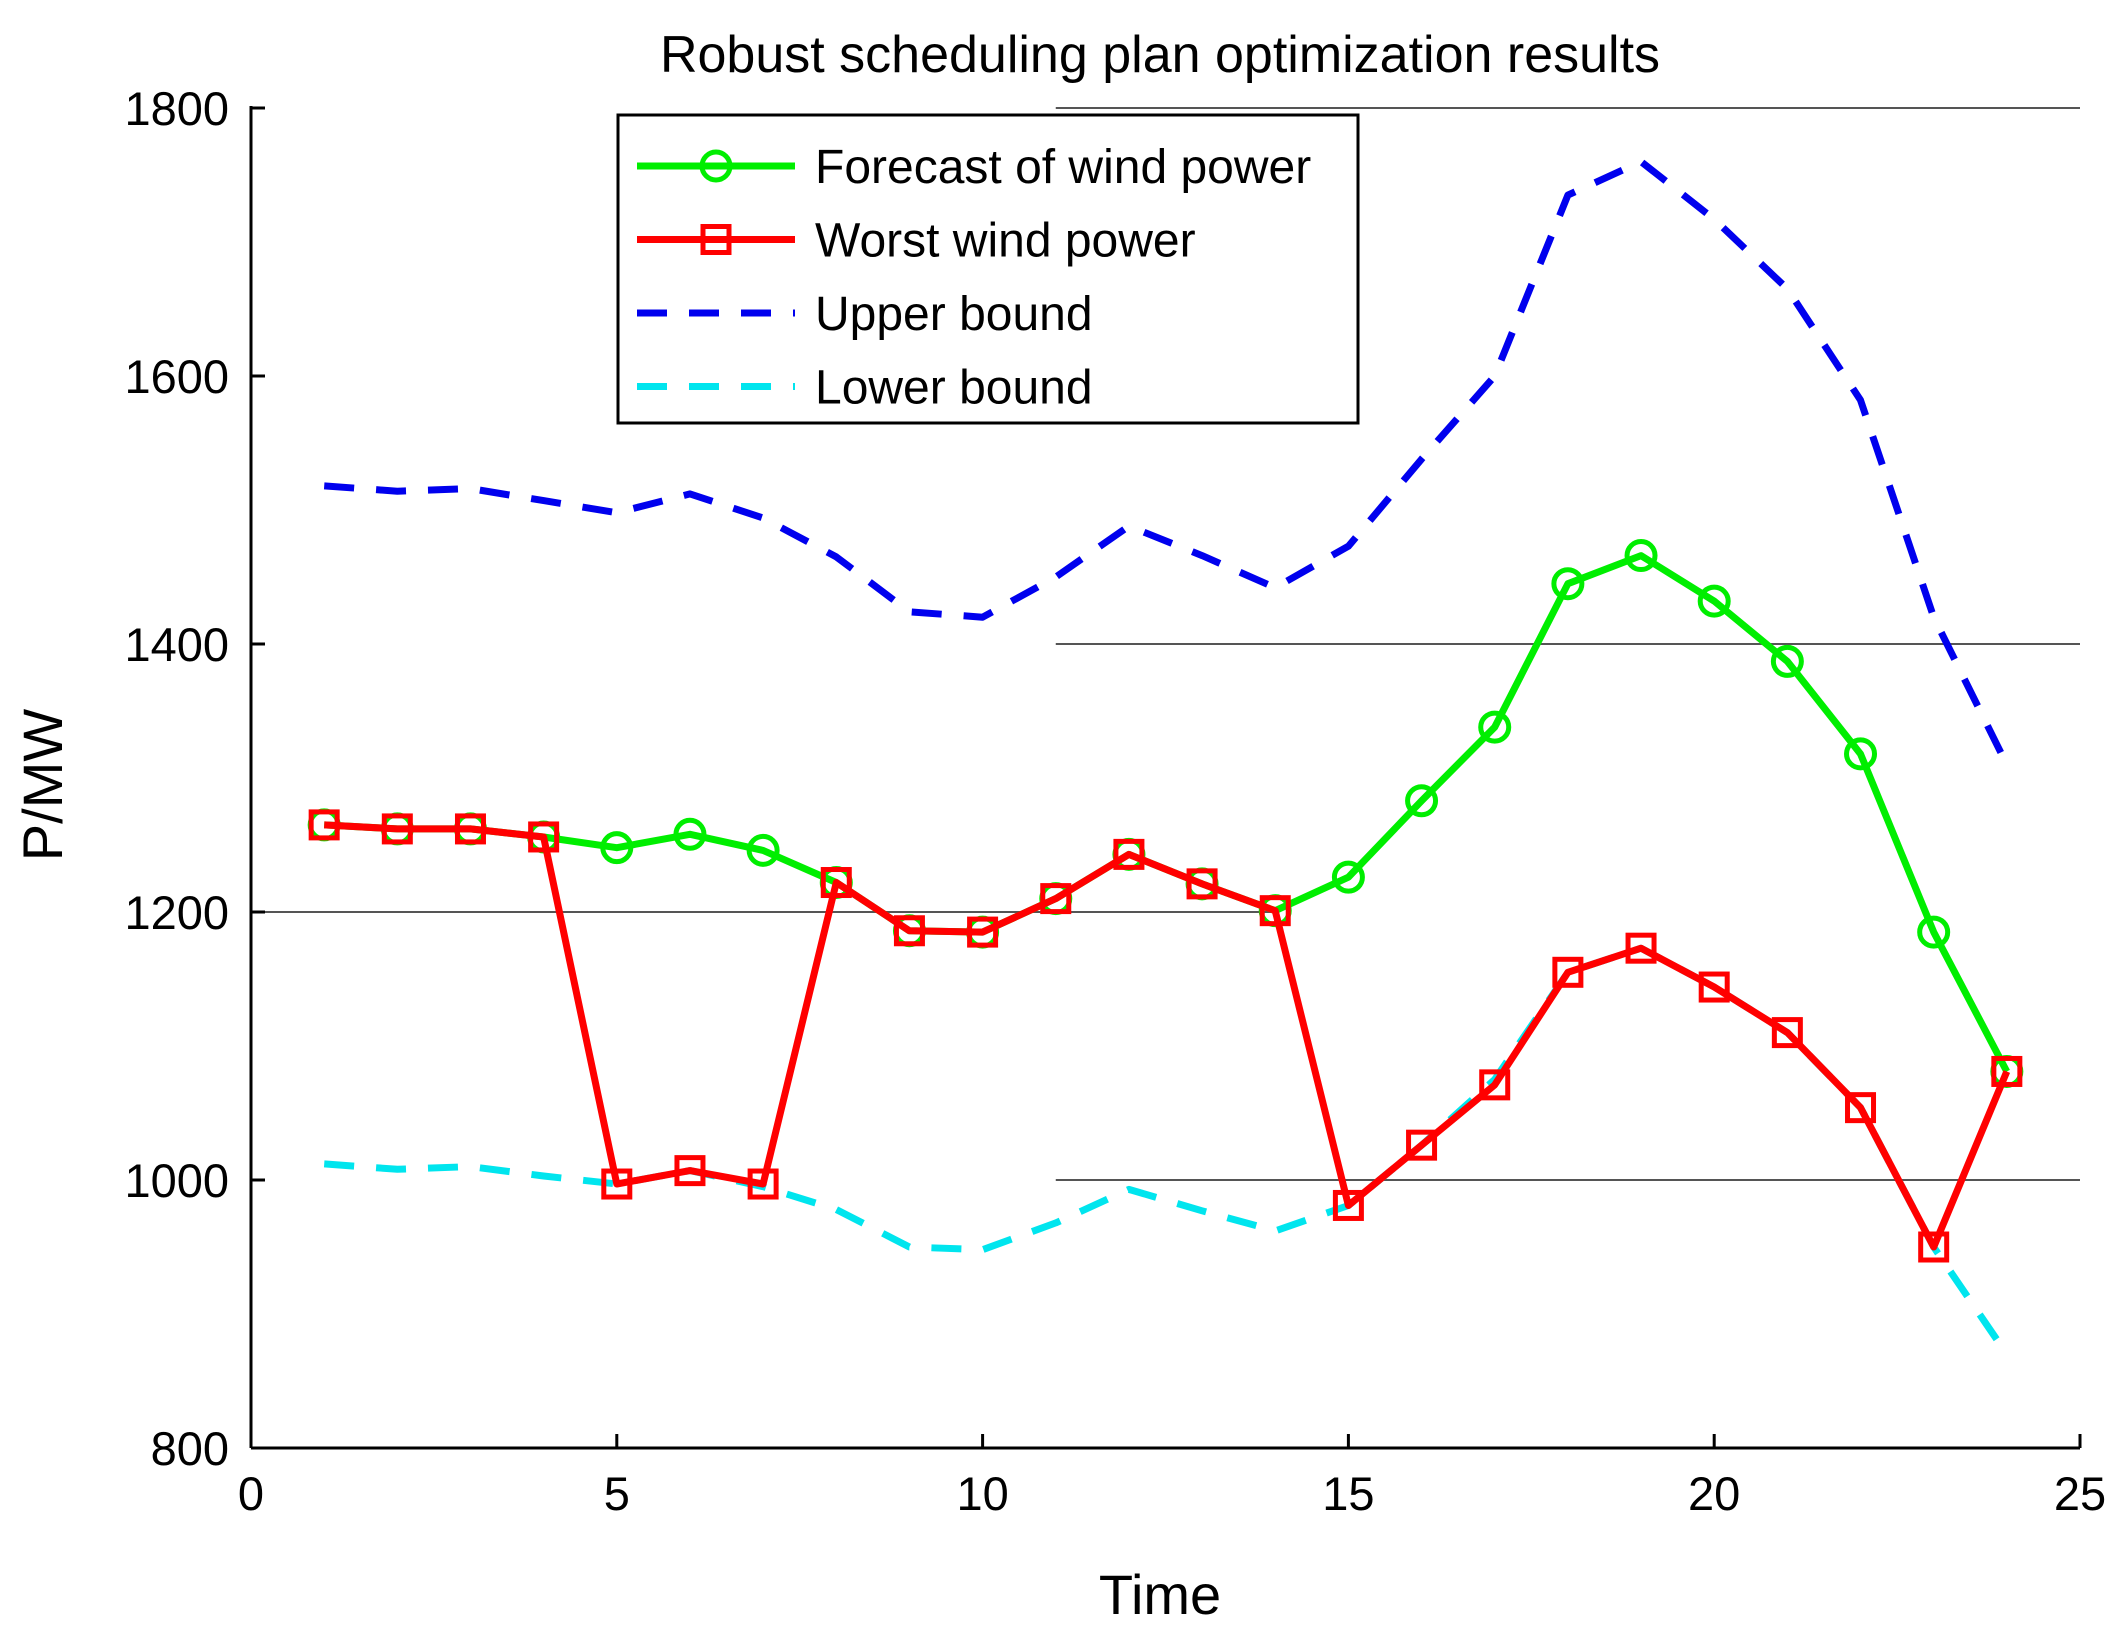 The width and height of the screenshot is (2127, 1637). I want to click on legend-label-worst-wind-power: Worst wind power, so click(1005, 241).